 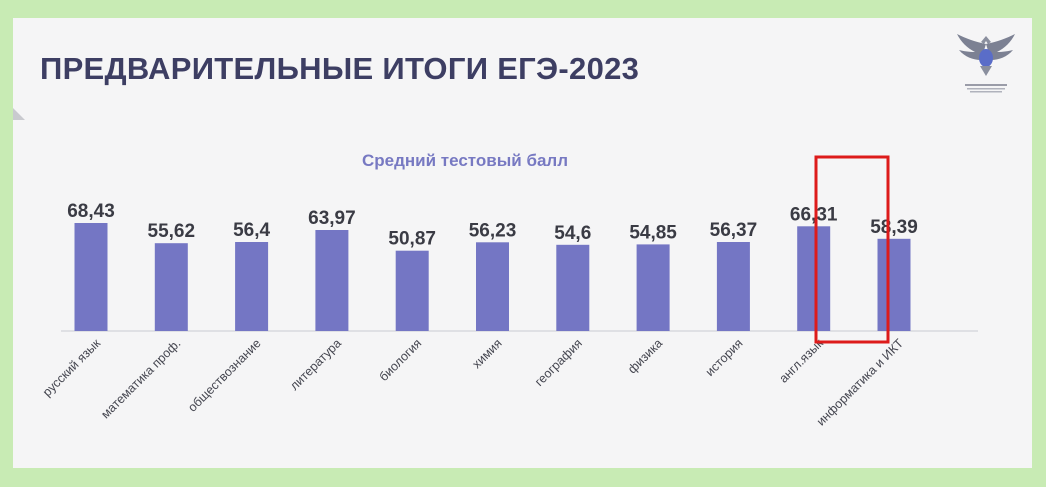 What do you see at coordinates (340, 68) in the screenshot?
I see `page-title: ПРЕДВАРИТЕЛЬНЫЕ ИТОГИ ЕГЭ-2023` at bounding box center [340, 68].